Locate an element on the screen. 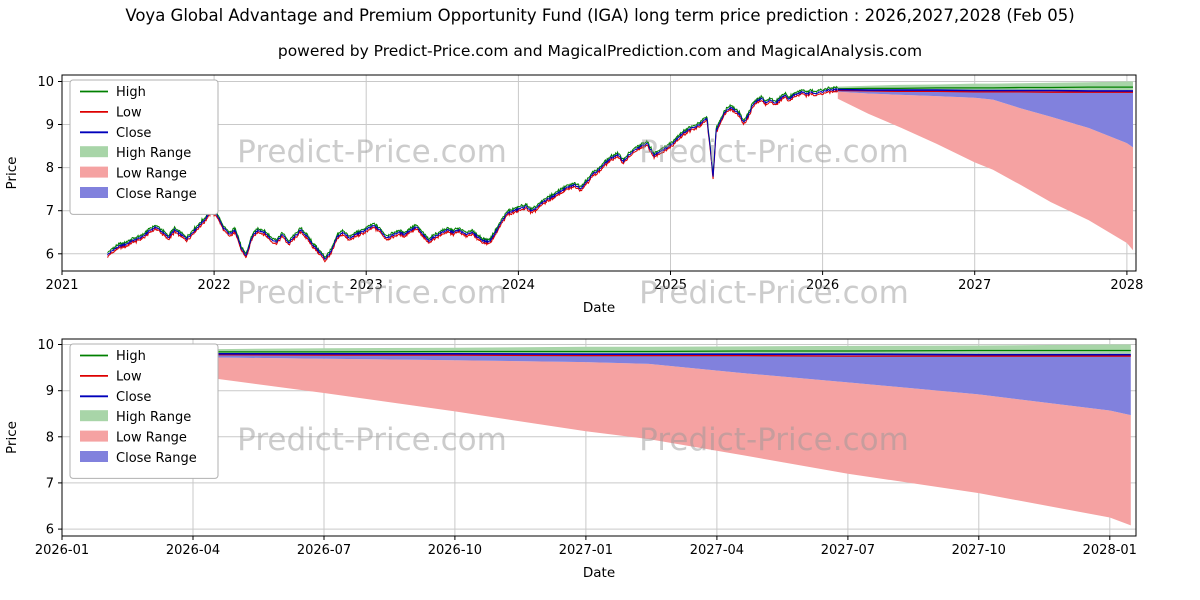 The width and height of the screenshot is (1200, 600). x-tick-label: 2021 is located at coordinates (61, 285).